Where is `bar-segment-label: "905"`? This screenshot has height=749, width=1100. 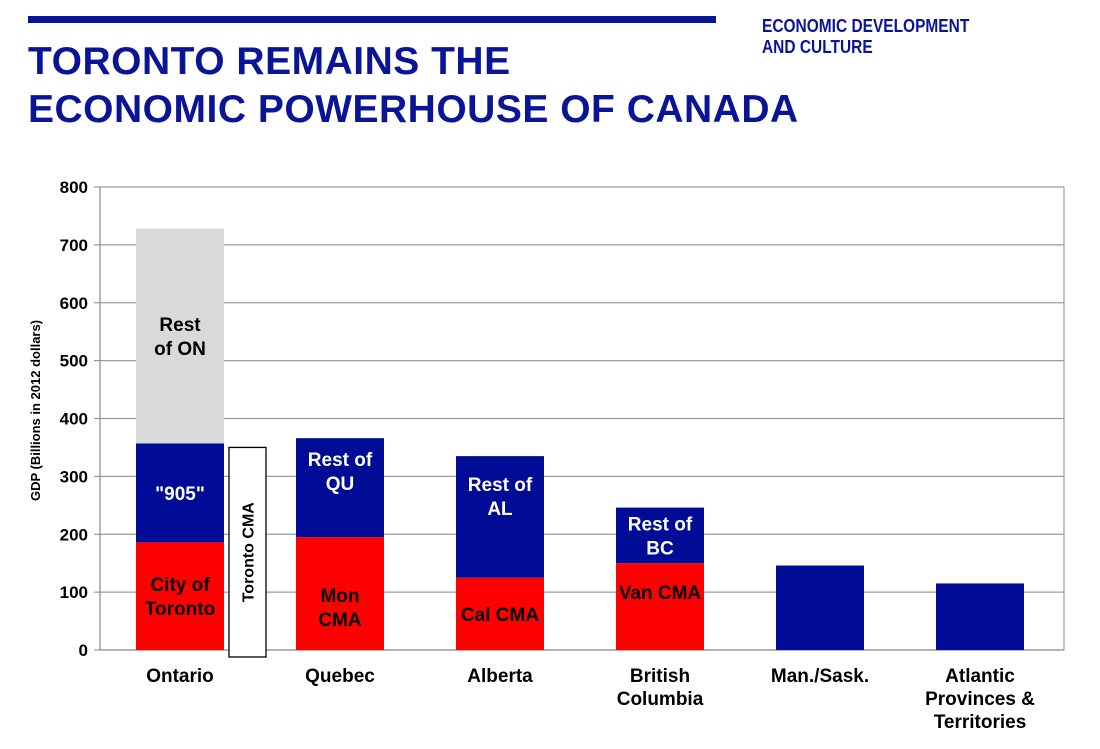
bar-segment-label: "905" is located at coordinates (180, 494).